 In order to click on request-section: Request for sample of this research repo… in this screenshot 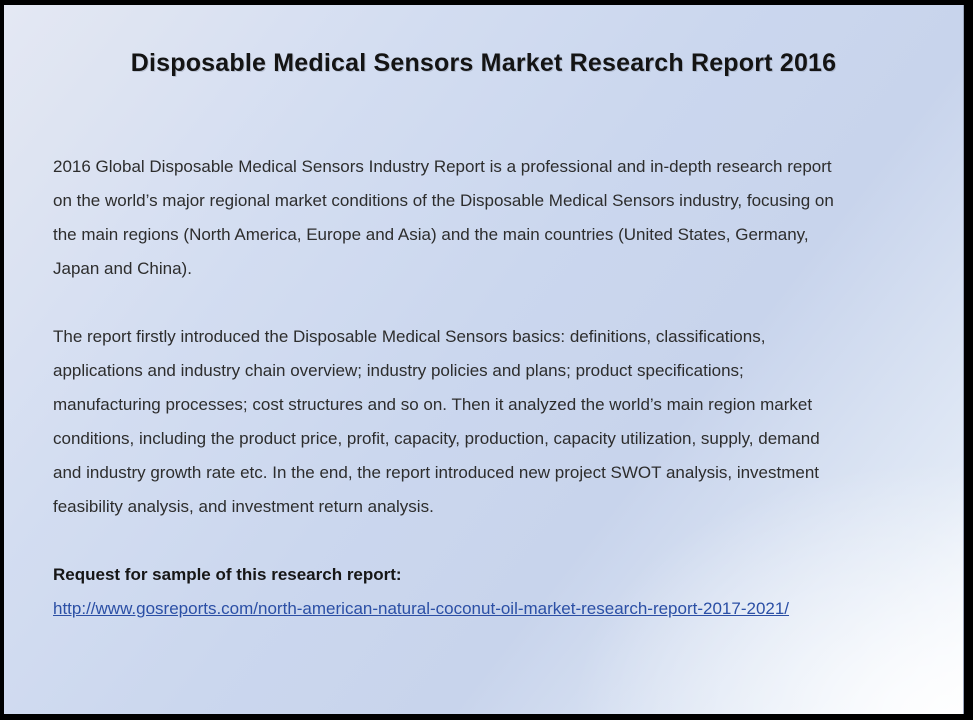, I will do `click(488, 592)`.